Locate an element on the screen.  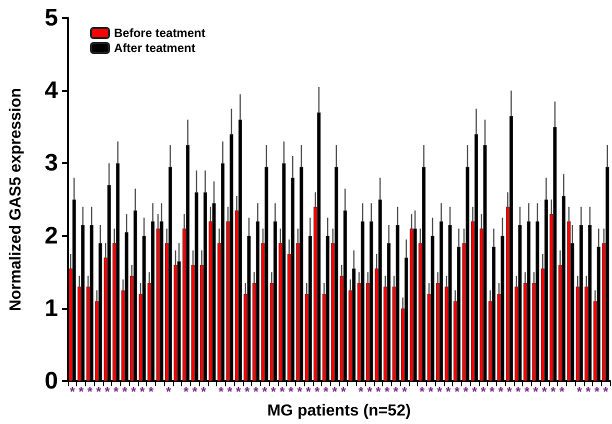
legend-label: Before teatment is located at coordinates (160, 33).